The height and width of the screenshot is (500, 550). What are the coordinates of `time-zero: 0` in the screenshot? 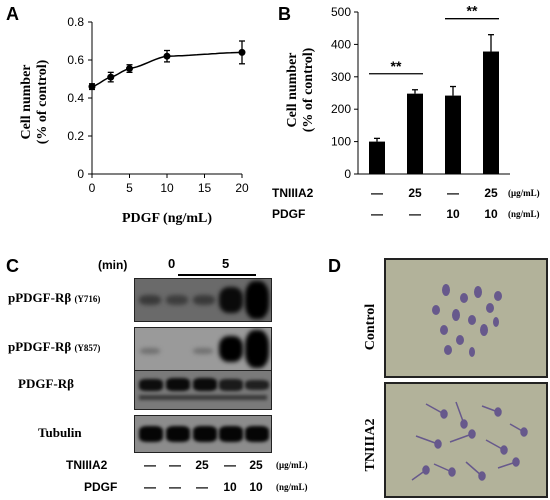 It's located at (172, 263).